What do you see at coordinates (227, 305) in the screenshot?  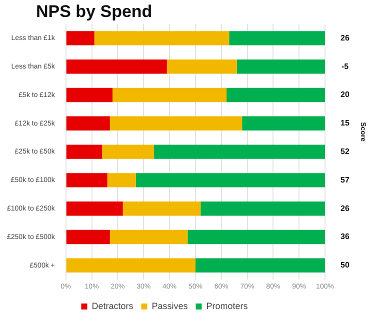 I see `legend-label: Promoters` at bounding box center [227, 305].